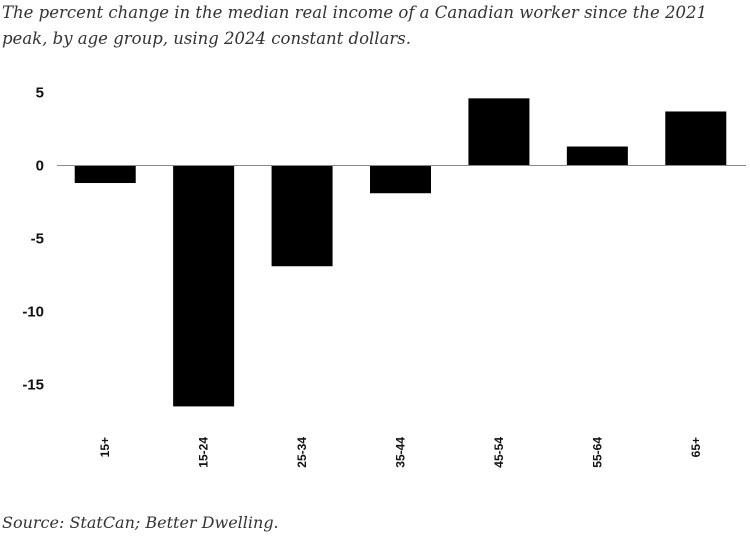 Image resolution: width=750 pixels, height=538 pixels. Describe the element at coordinates (499, 452) in the screenshot. I see `x-tick-label: 45-54` at that location.